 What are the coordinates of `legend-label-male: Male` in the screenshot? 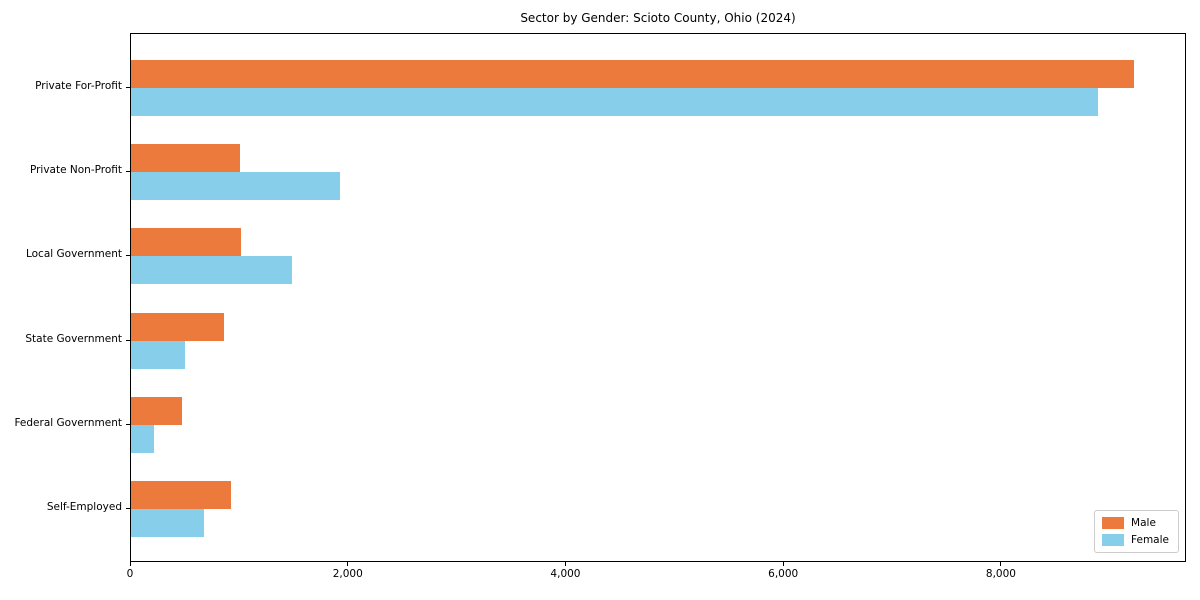 It's located at (1143, 523).